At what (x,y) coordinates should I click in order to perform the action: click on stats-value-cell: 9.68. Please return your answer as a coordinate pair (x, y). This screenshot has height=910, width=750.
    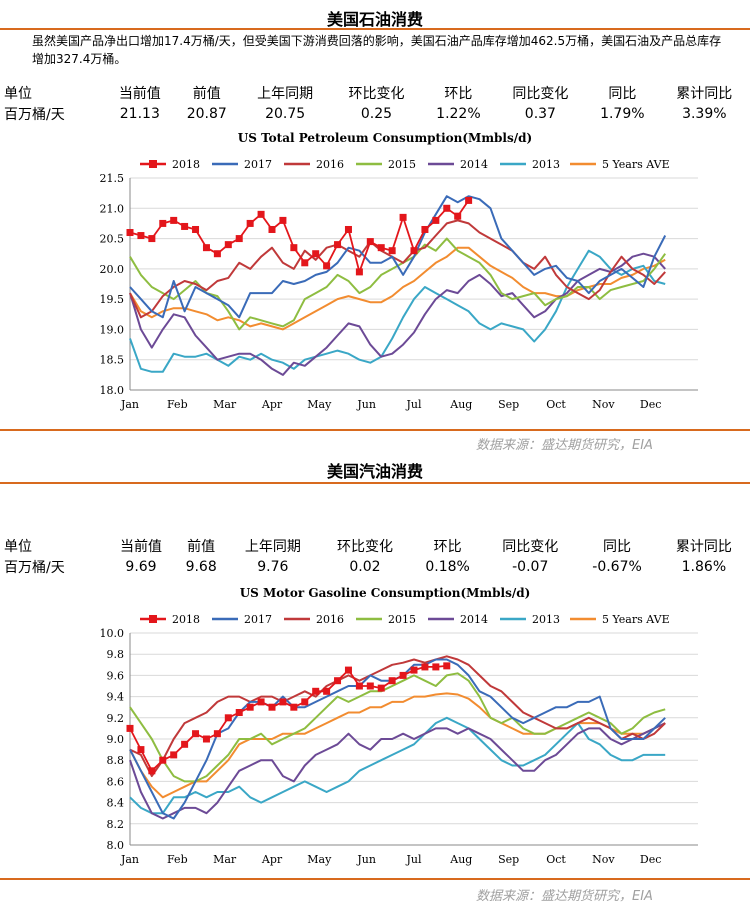
    Looking at the image, I should click on (201, 566).